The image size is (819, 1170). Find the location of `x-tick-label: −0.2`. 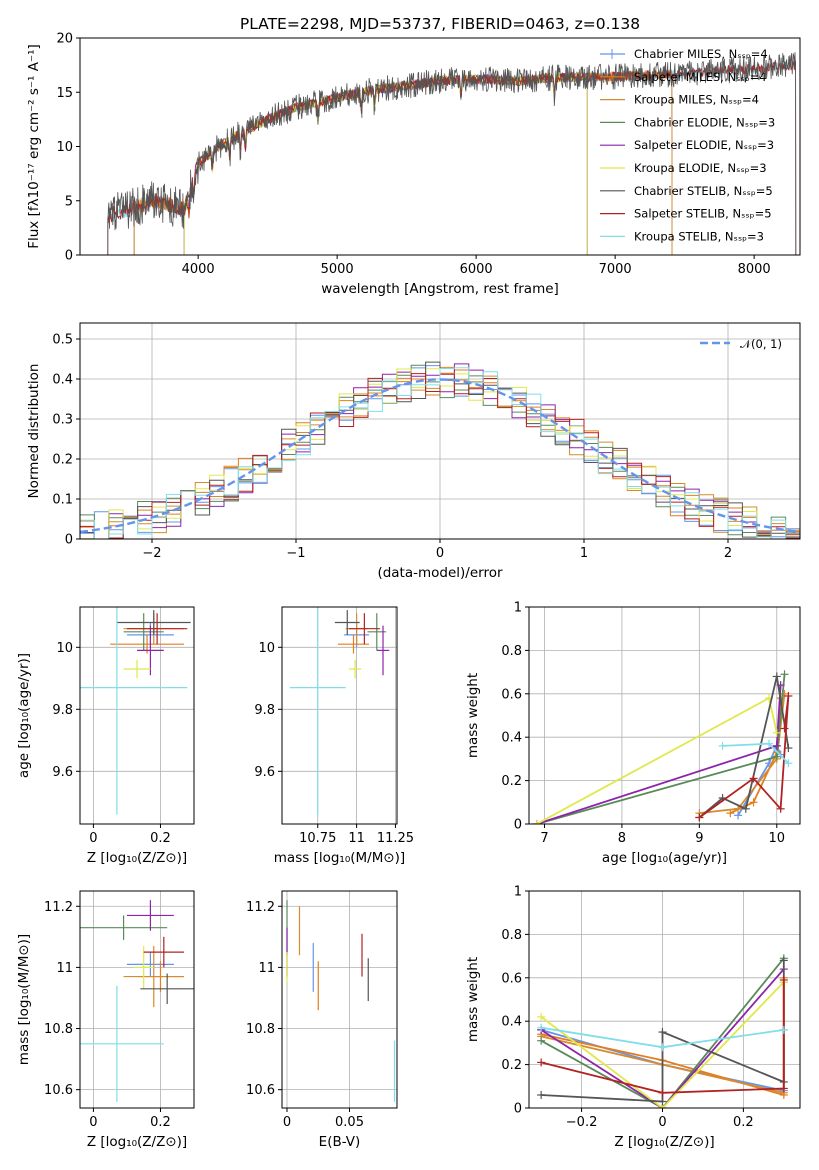

x-tick-label: −0.2 is located at coordinates (582, 1122).